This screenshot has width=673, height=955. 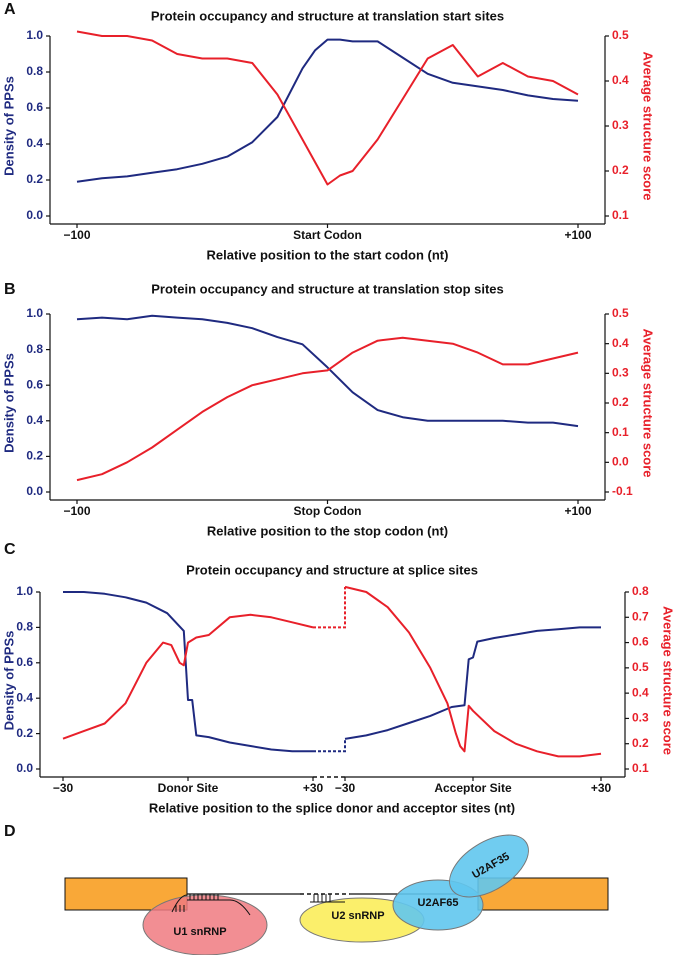 I want to click on u2af65-label: U2AF65, so click(x=438, y=903).